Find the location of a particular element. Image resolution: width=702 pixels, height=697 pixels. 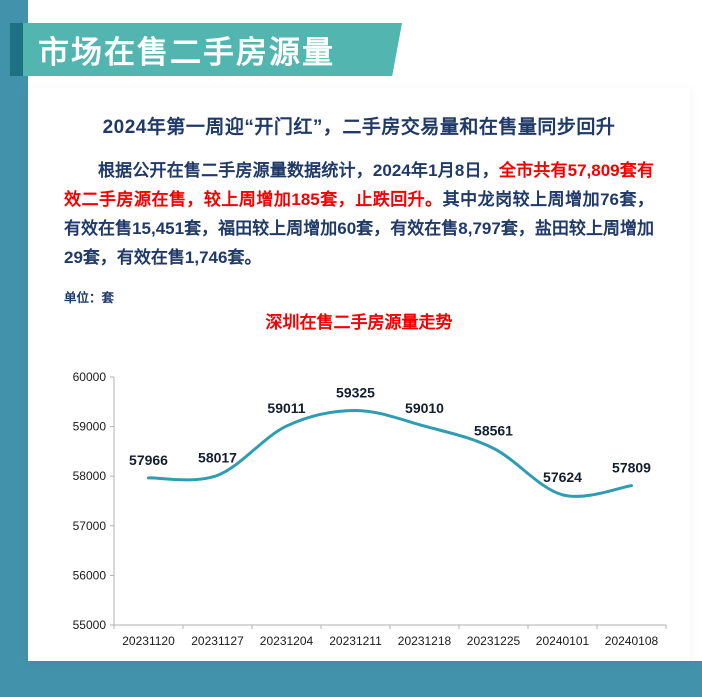

headline: 2024年第一周迎“开门红”，二手房交易量和在售量同步回升 is located at coordinates (359, 127).